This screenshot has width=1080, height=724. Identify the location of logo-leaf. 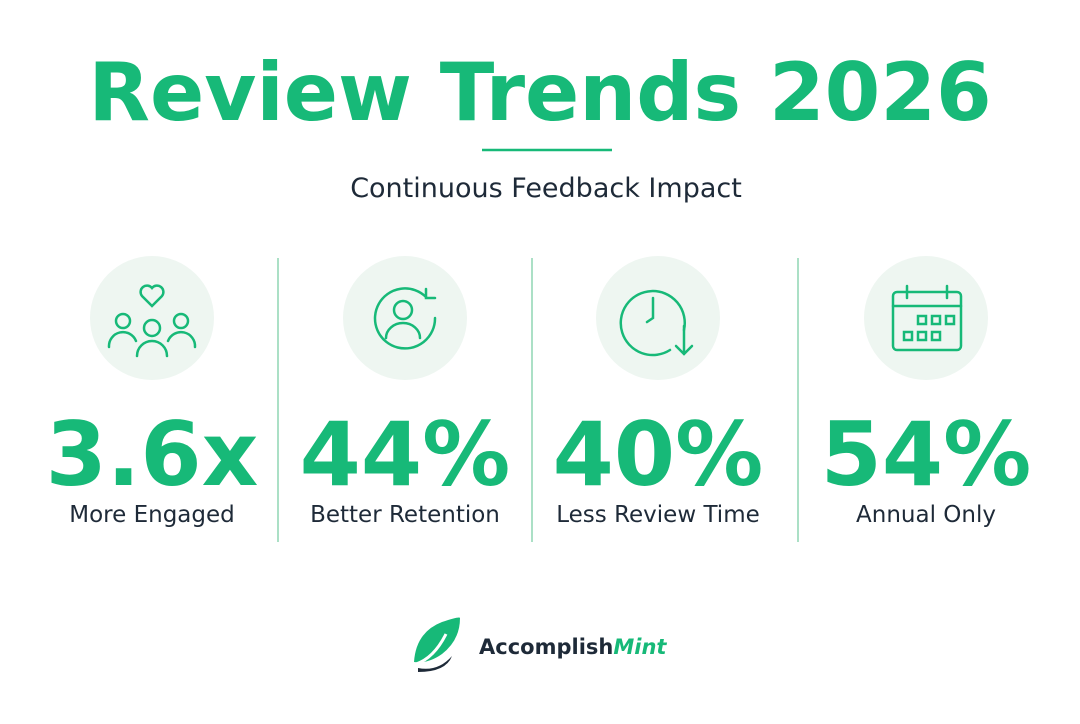
(437, 640).